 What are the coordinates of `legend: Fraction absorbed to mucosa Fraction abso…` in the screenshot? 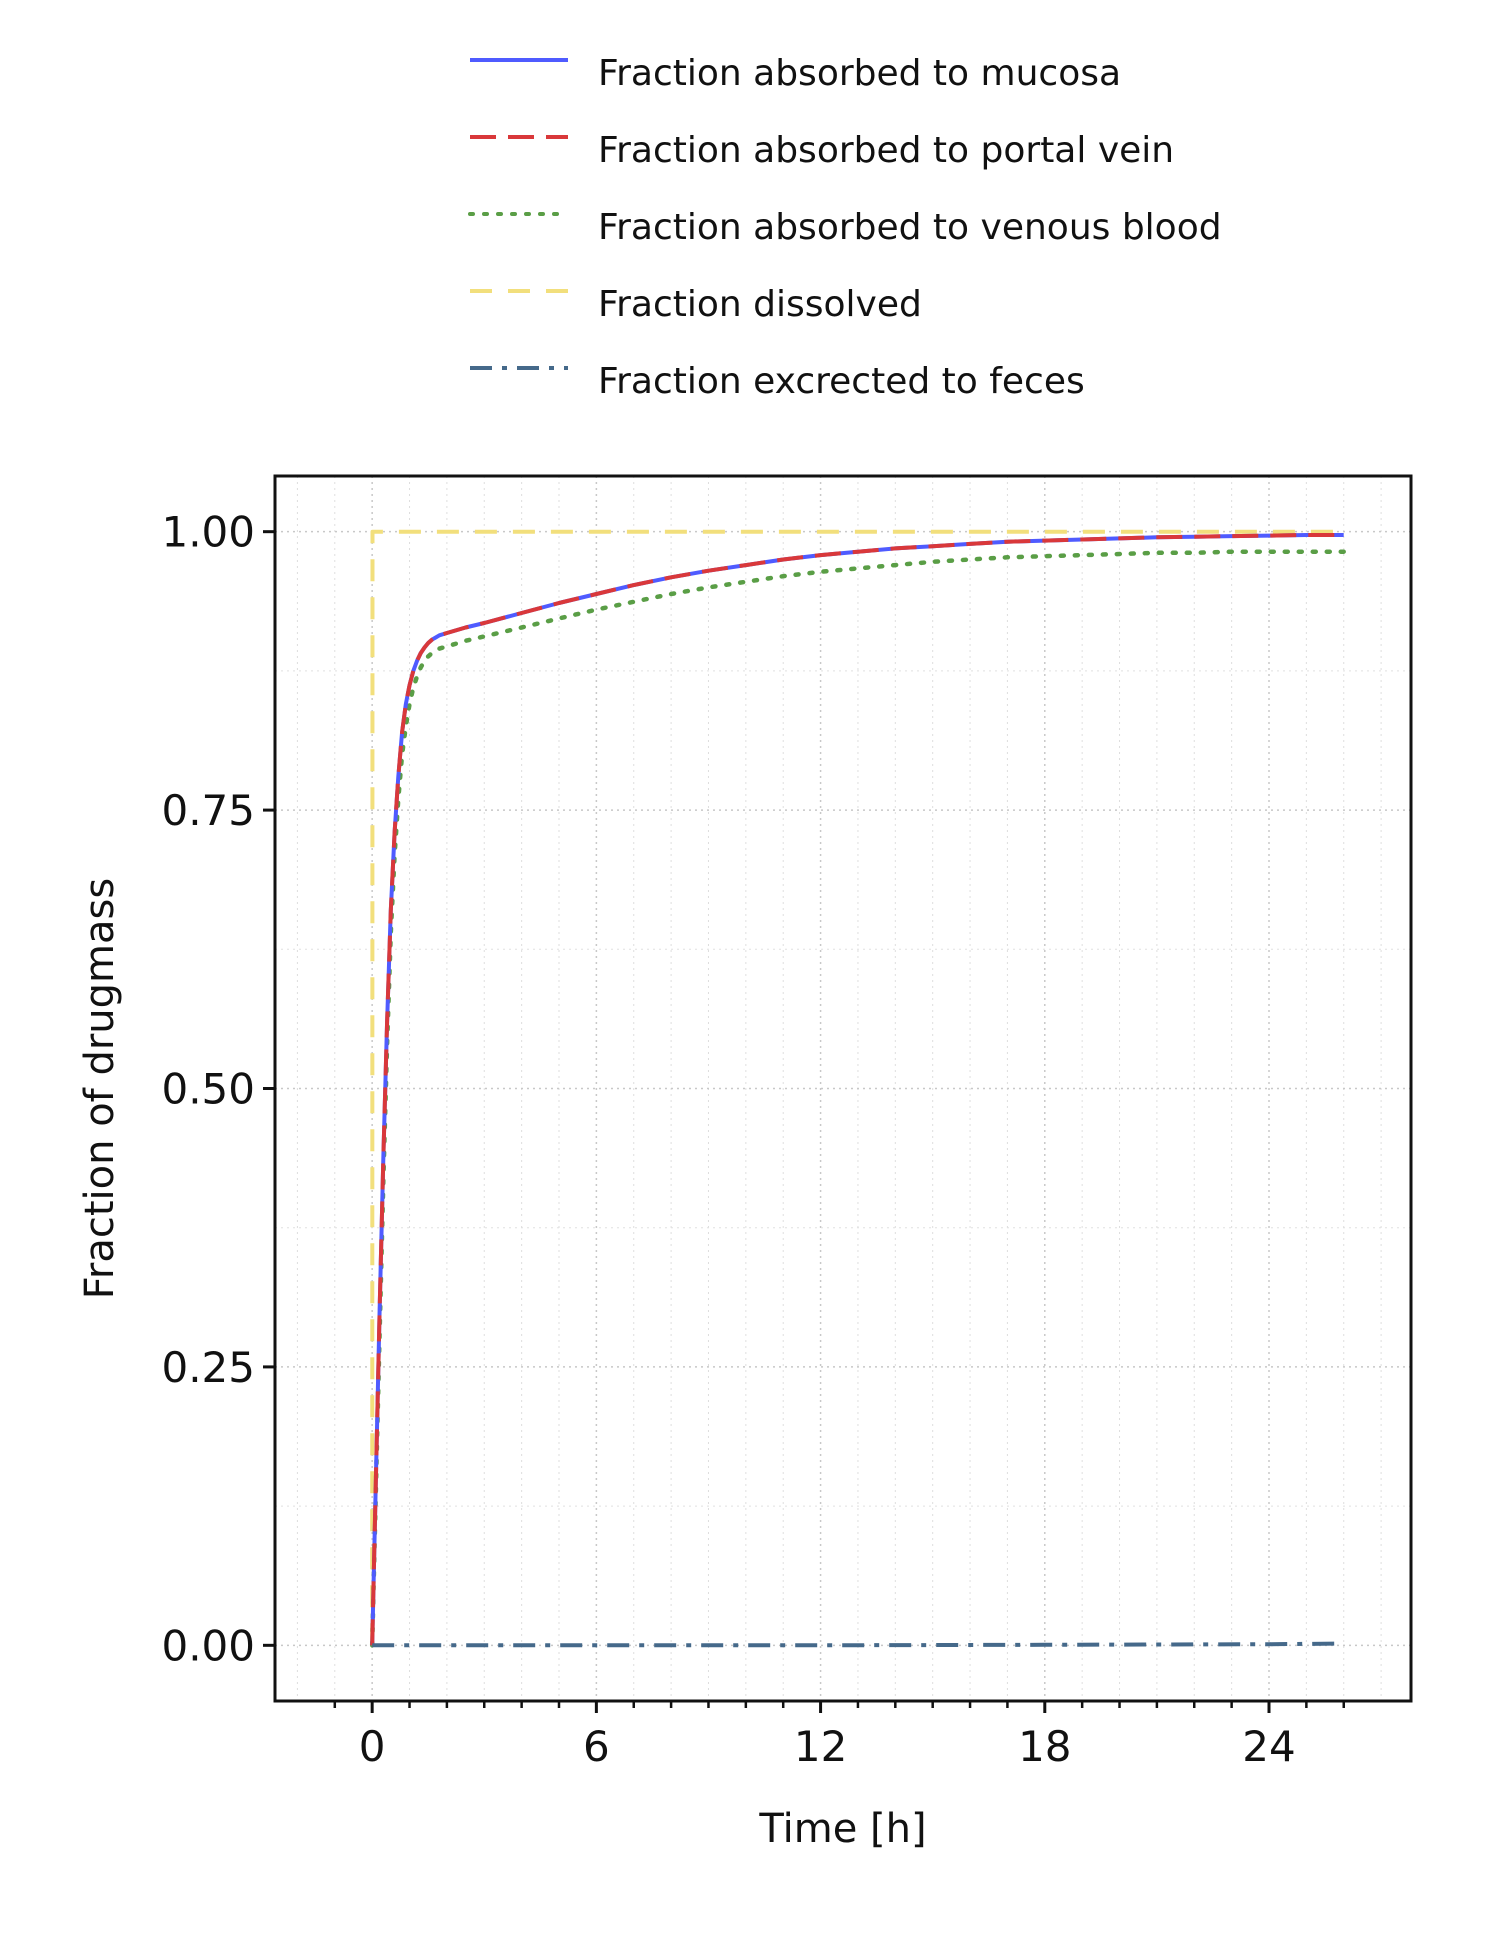 It's located at (845, 227).